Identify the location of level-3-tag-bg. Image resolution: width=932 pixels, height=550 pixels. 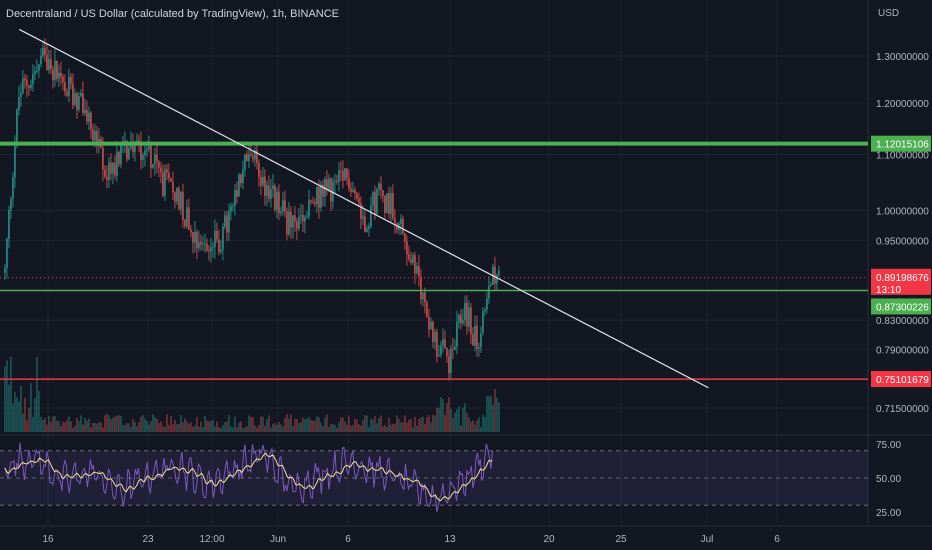
(901, 379).